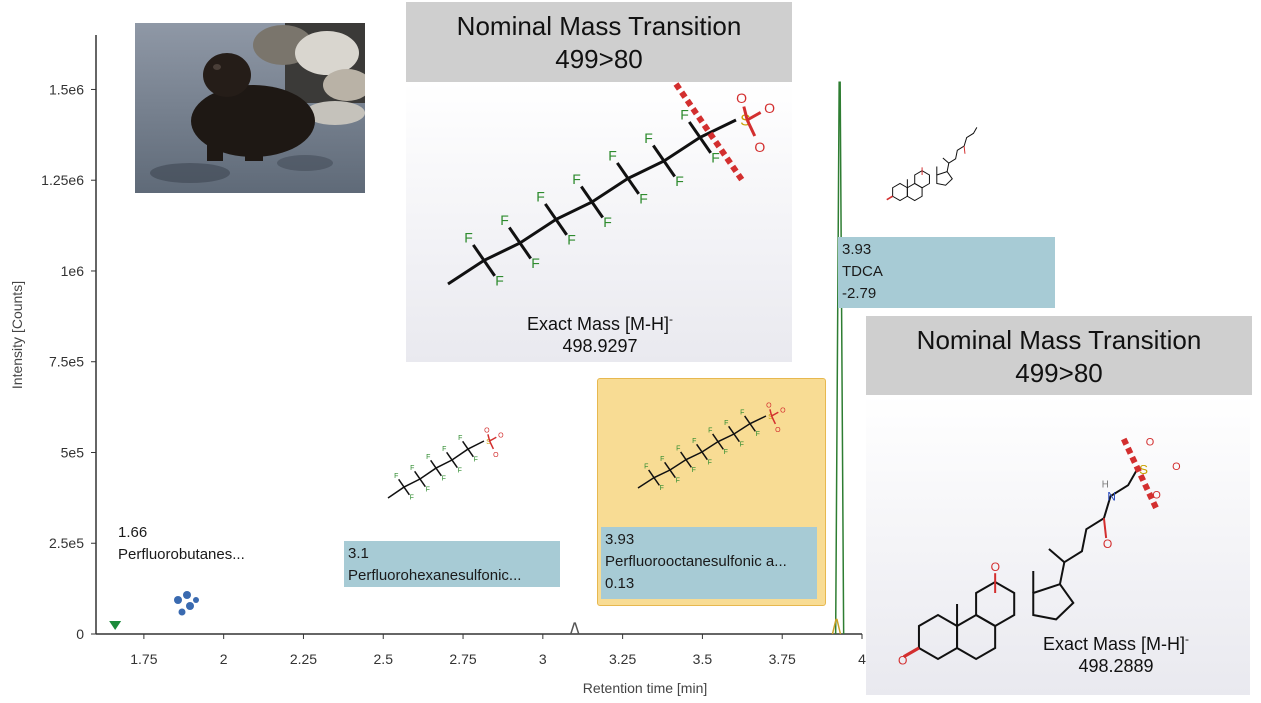 This screenshot has width=1261, height=703. I want to click on left-box-body, so click(599, 222).